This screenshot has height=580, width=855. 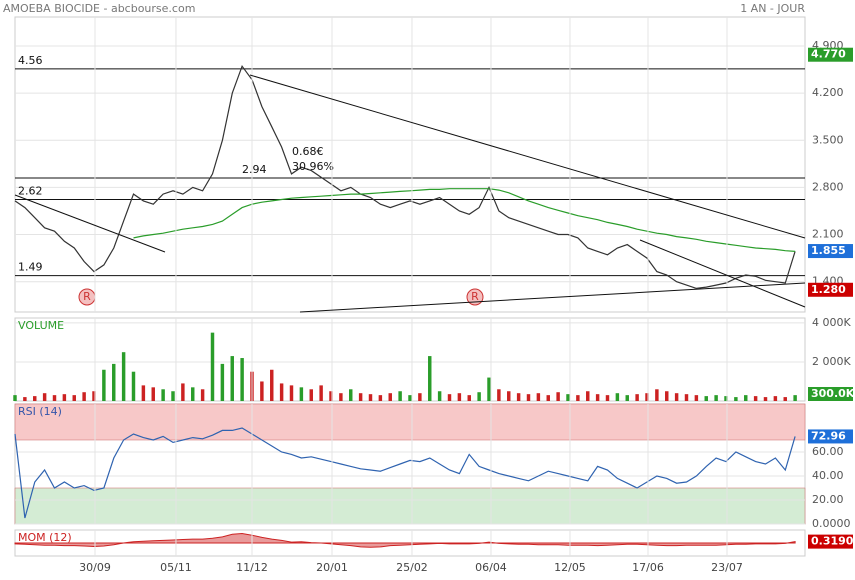 I want to click on panel-title: VOLUME, so click(x=41, y=325).